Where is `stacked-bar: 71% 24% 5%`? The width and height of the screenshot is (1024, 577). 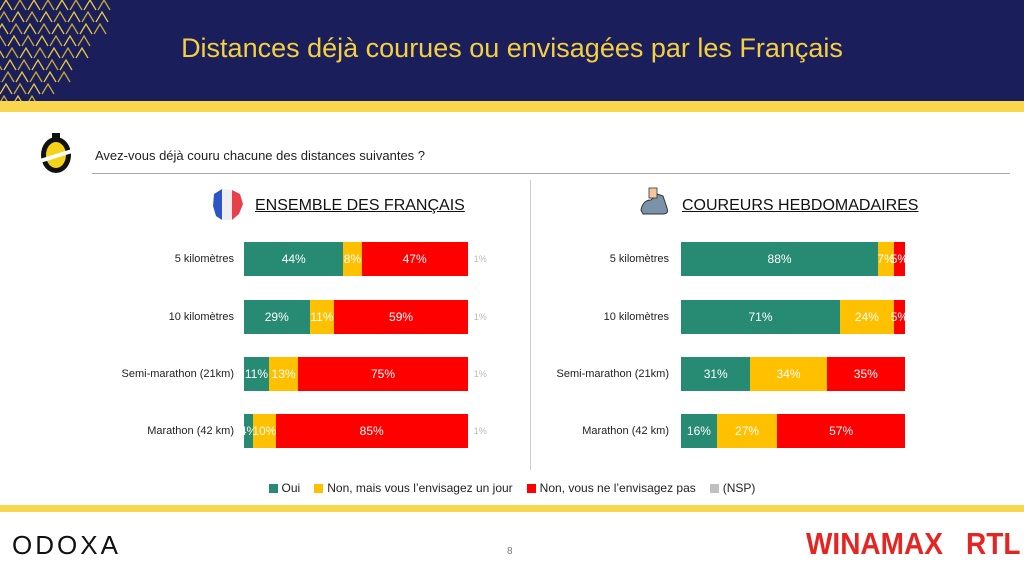 stacked-bar: 71% 24% 5% is located at coordinates (795, 317).